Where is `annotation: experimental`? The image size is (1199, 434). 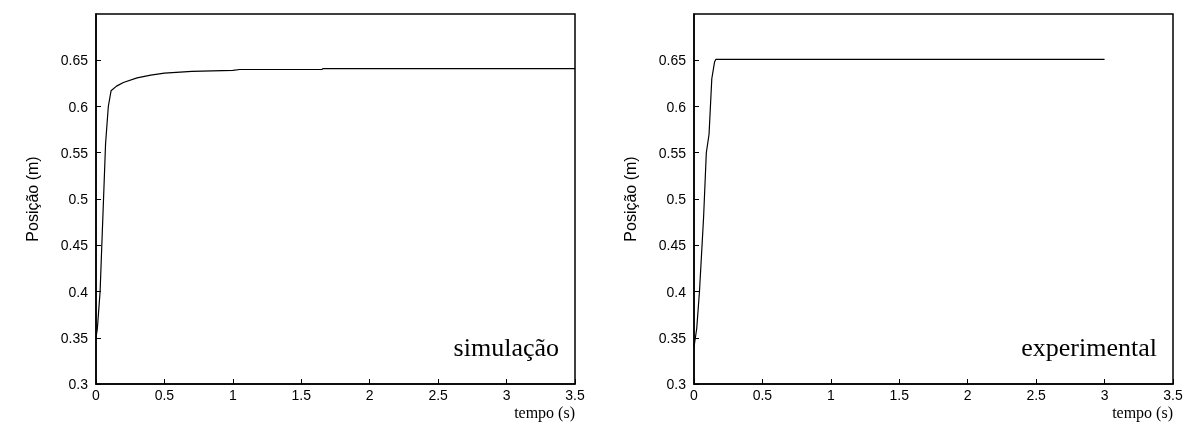 annotation: experimental is located at coordinates (1089, 347).